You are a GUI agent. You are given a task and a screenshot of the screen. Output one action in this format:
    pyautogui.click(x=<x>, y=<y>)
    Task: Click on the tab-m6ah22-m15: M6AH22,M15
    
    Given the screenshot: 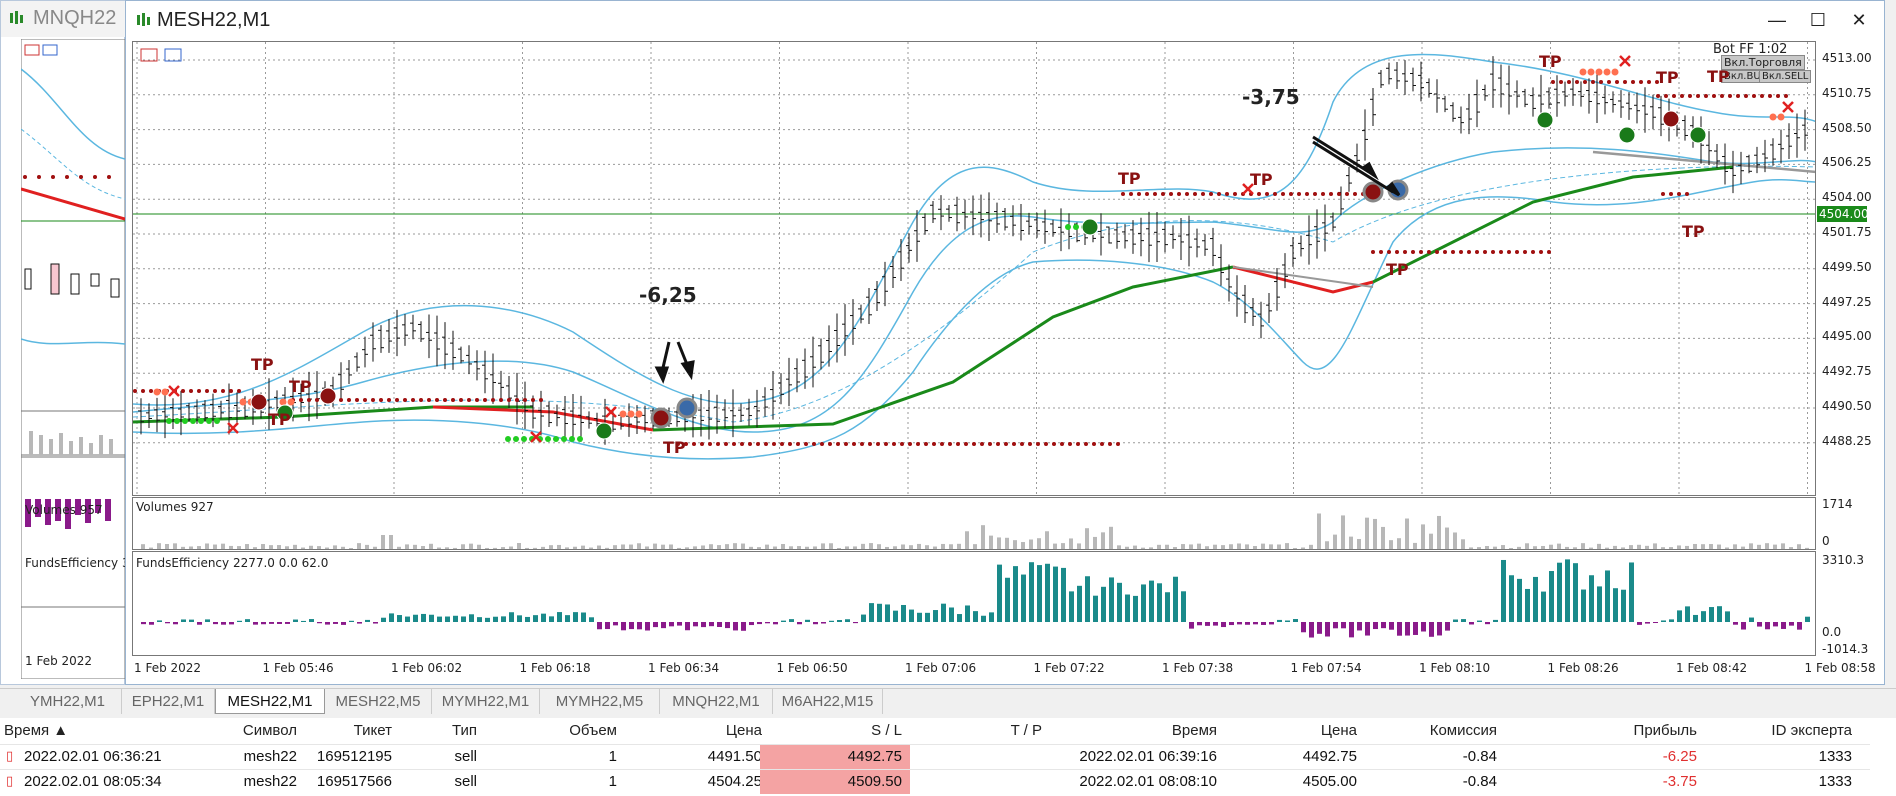 What is the action you would take?
    pyautogui.click(x=828, y=701)
    